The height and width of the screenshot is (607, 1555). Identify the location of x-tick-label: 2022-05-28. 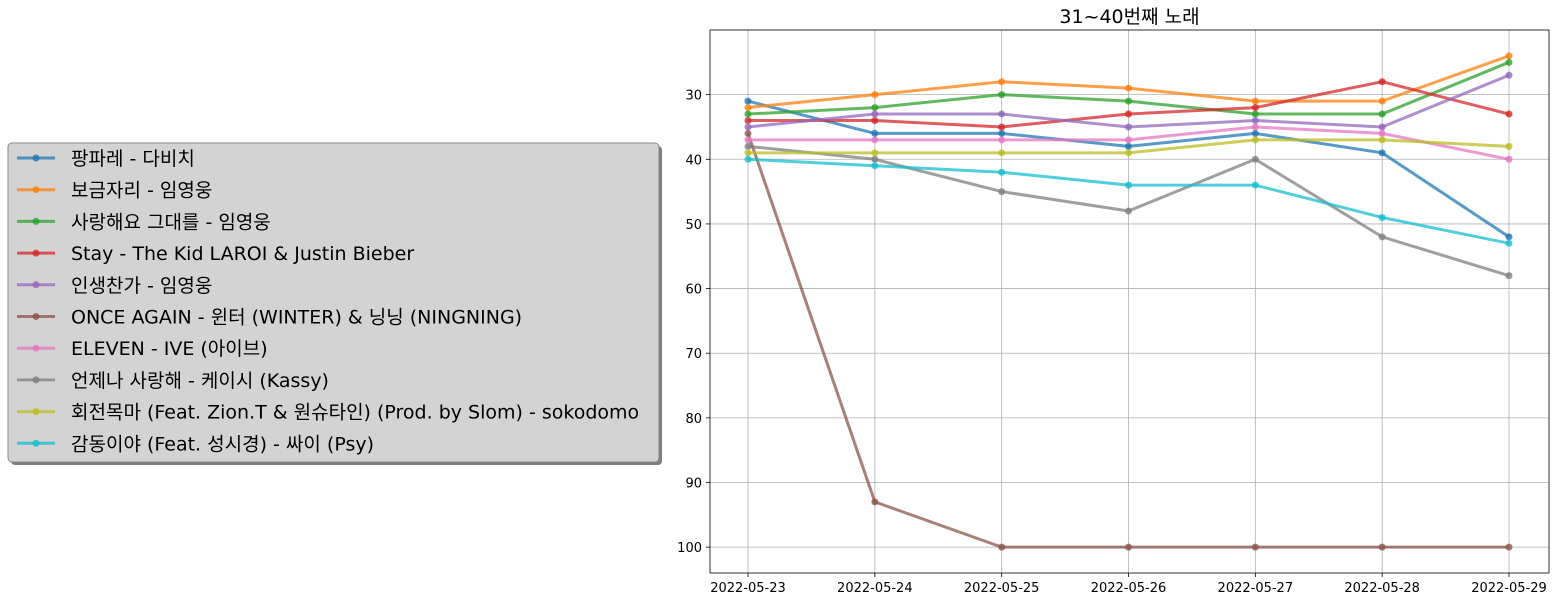
(1382, 588).